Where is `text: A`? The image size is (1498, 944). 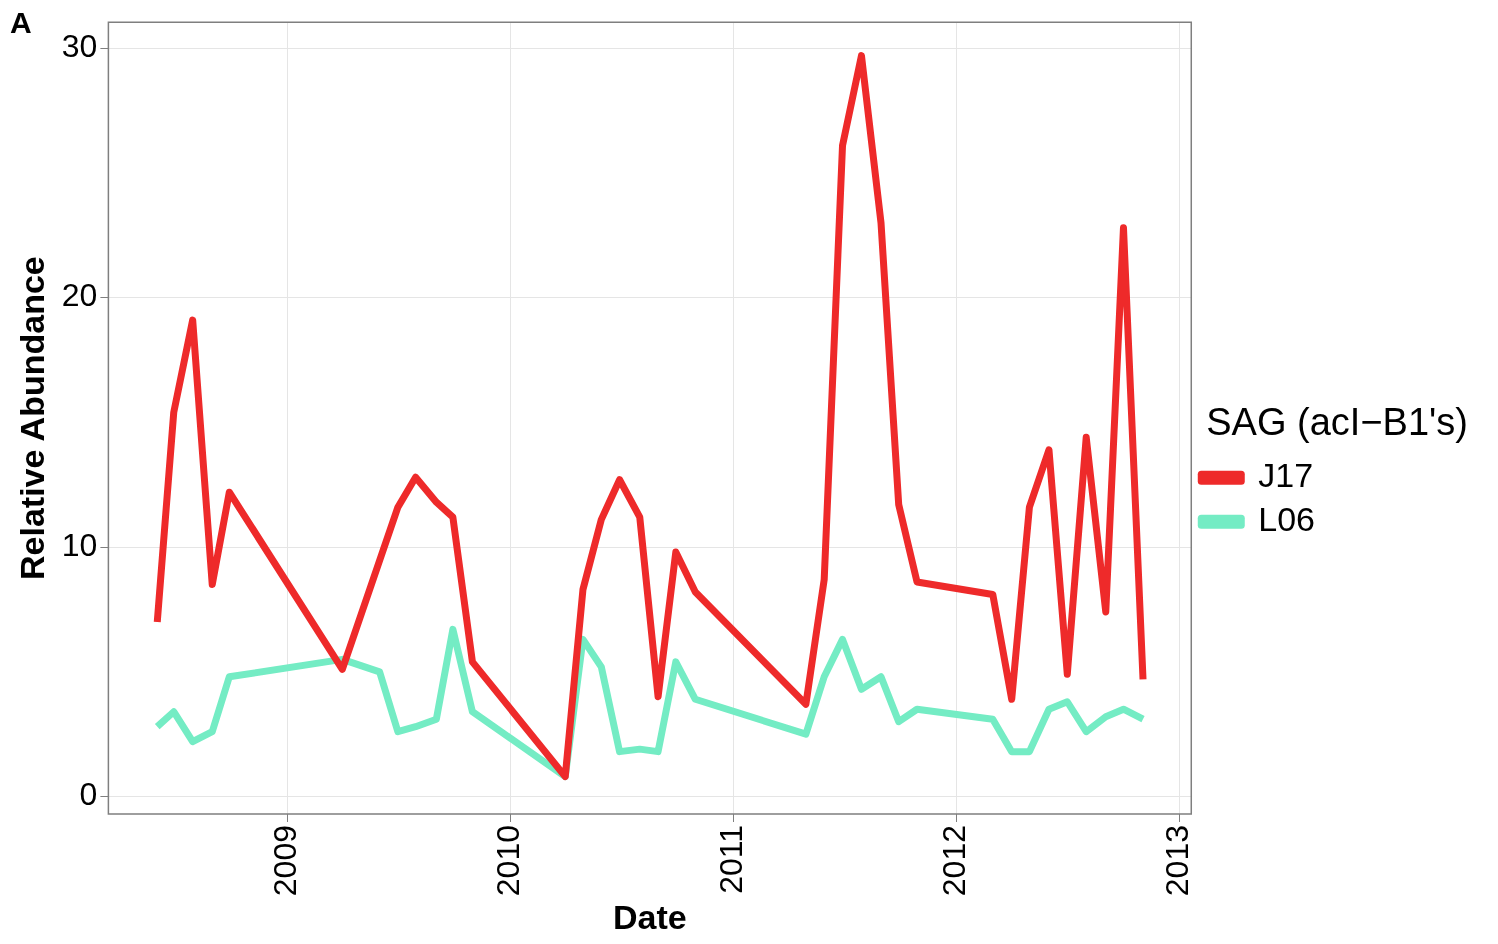
text: A is located at coordinates (21, 23).